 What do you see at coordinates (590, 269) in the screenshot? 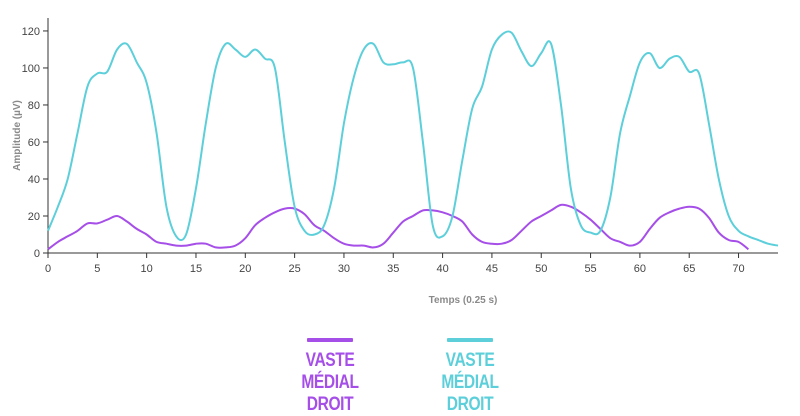
I see `x-tick-label: 55` at bounding box center [590, 269].